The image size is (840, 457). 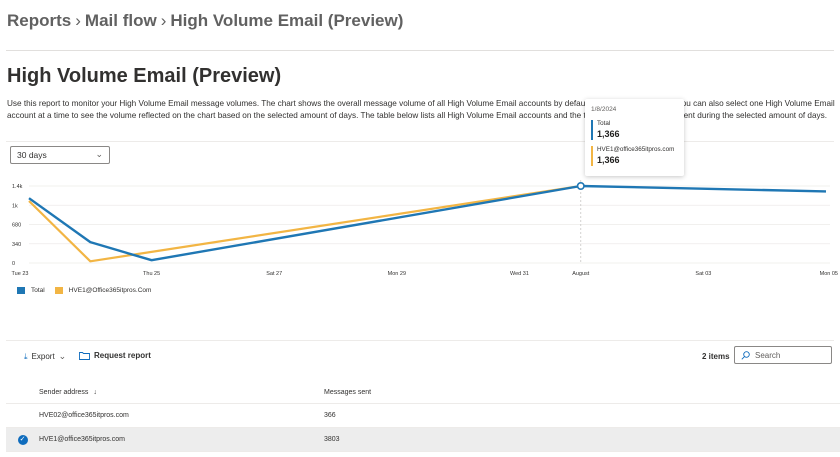 I want to click on items-count: 2 items, so click(x=716, y=356).